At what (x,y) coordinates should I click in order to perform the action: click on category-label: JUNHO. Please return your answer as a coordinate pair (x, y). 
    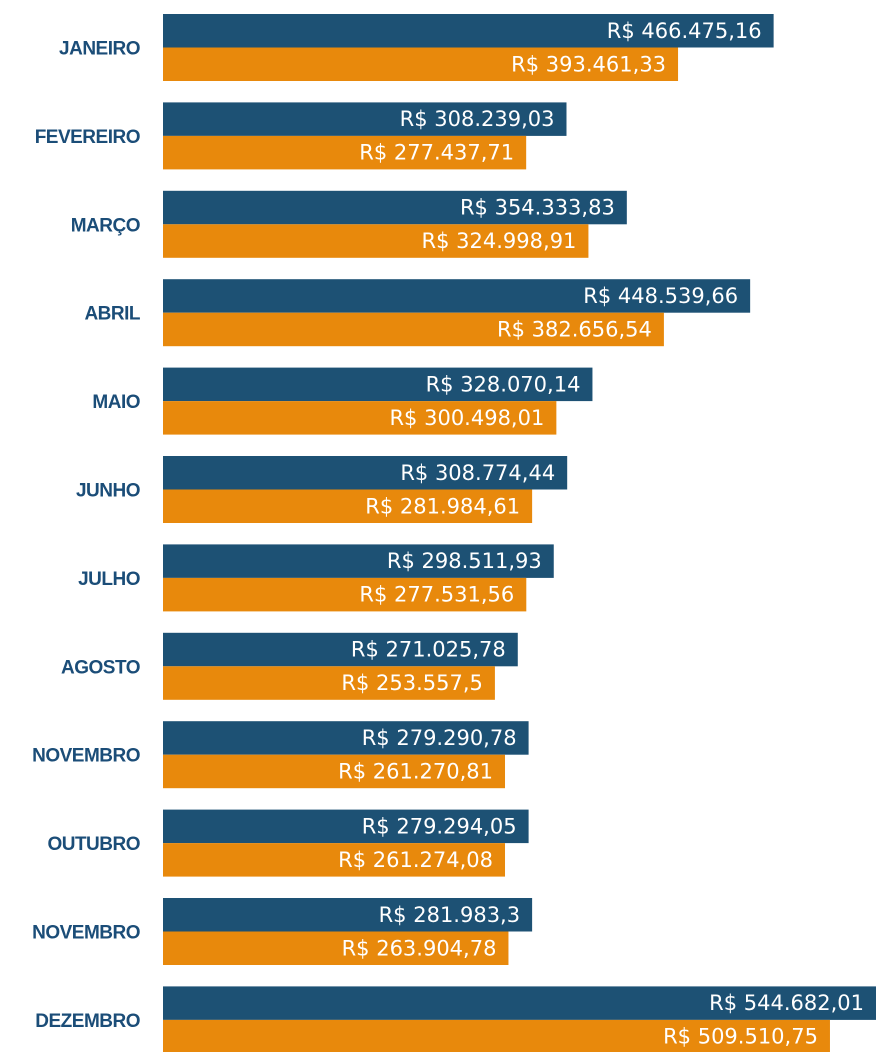
    Looking at the image, I should click on (108, 491).